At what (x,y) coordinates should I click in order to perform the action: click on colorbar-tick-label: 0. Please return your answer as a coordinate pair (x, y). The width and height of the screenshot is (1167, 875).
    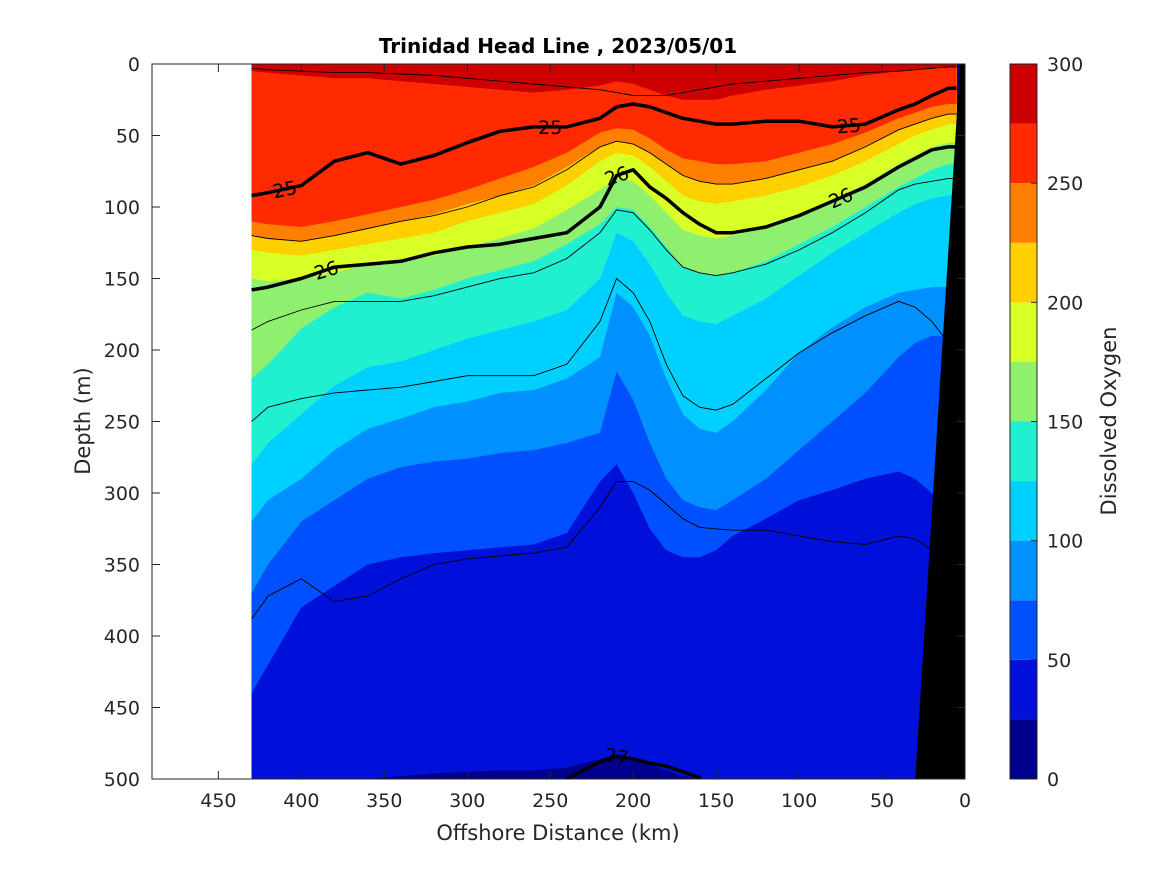
    Looking at the image, I should click on (1053, 780).